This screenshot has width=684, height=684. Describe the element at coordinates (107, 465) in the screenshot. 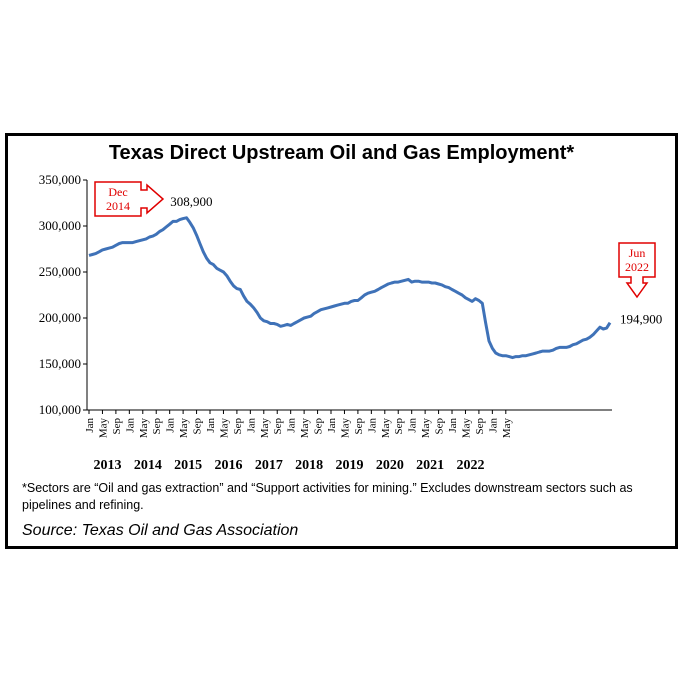

I see `year-label: 2013` at that location.